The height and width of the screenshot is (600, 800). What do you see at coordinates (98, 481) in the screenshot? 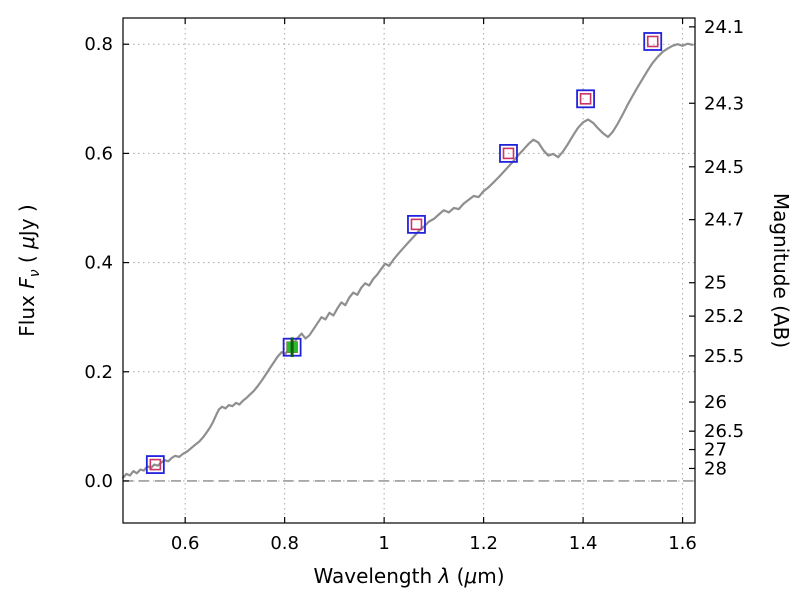
I see `y-tick-label-left: 0.0` at bounding box center [98, 481].